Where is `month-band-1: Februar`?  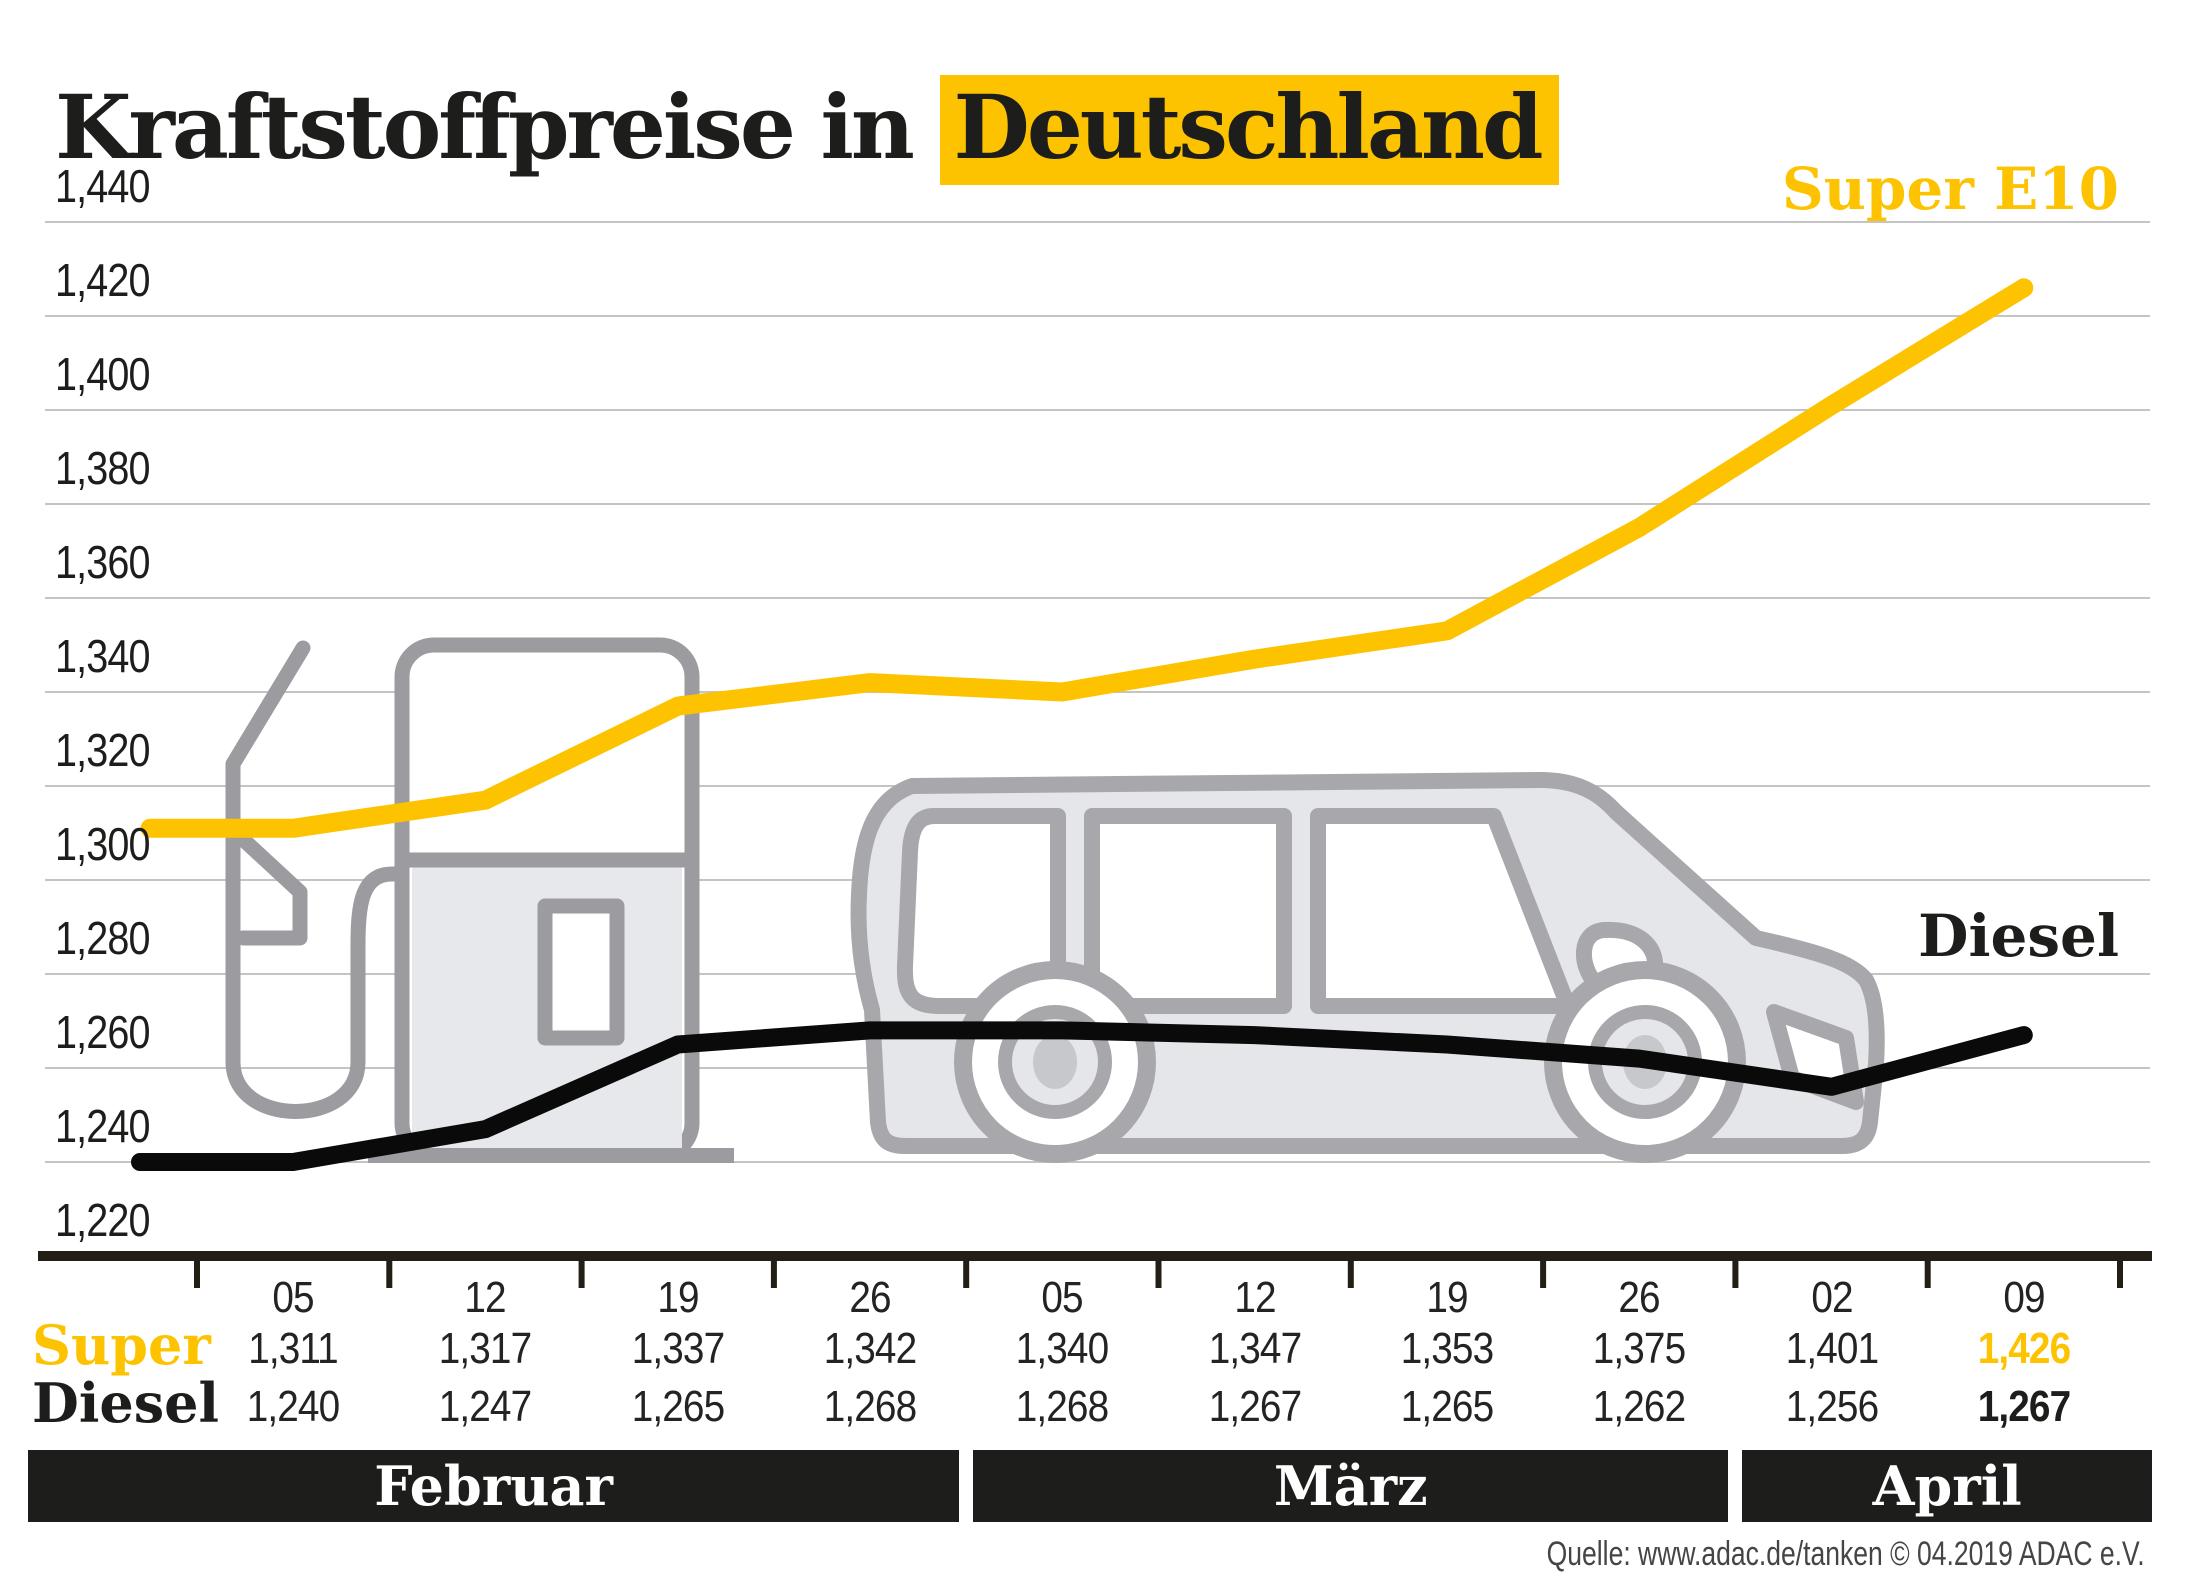
month-band-1: Februar is located at coordinates (494, 1486).